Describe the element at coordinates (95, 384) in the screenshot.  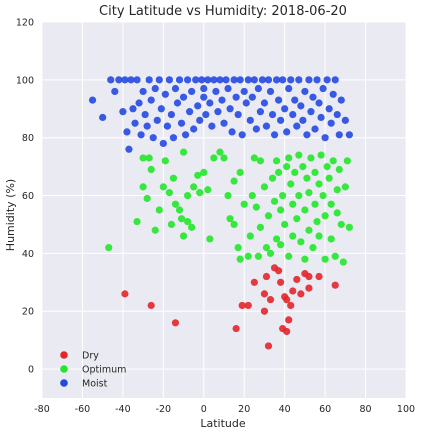
I see `legend-label-moist: Moist` at that location.